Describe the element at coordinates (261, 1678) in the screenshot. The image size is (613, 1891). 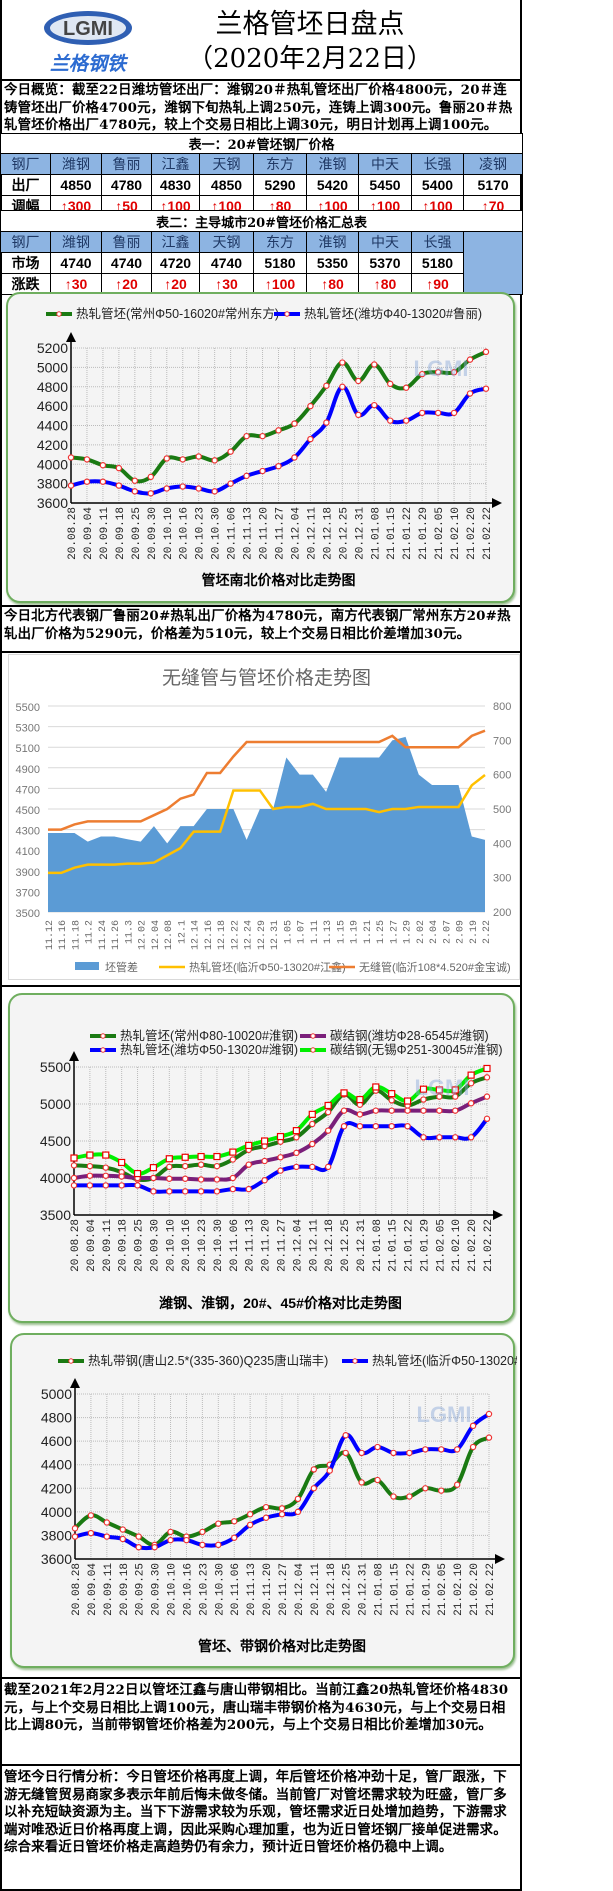
I see `divider` at that location.